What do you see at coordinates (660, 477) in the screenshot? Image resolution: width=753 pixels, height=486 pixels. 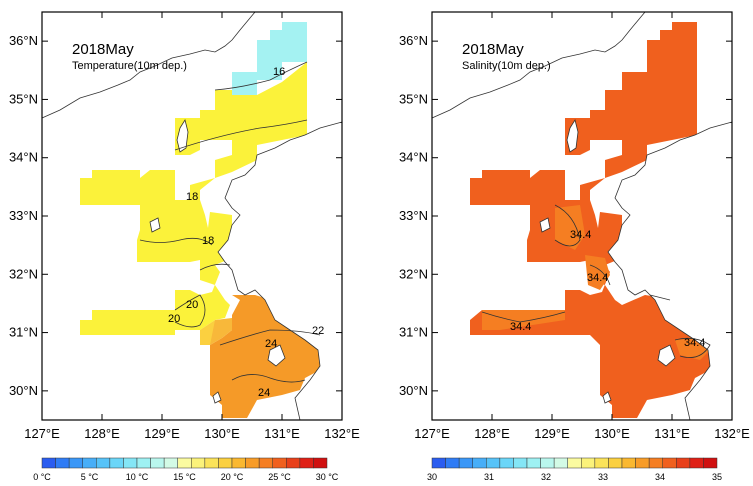 I see `colorbar-label: 34` at bounding box center [660, 477].